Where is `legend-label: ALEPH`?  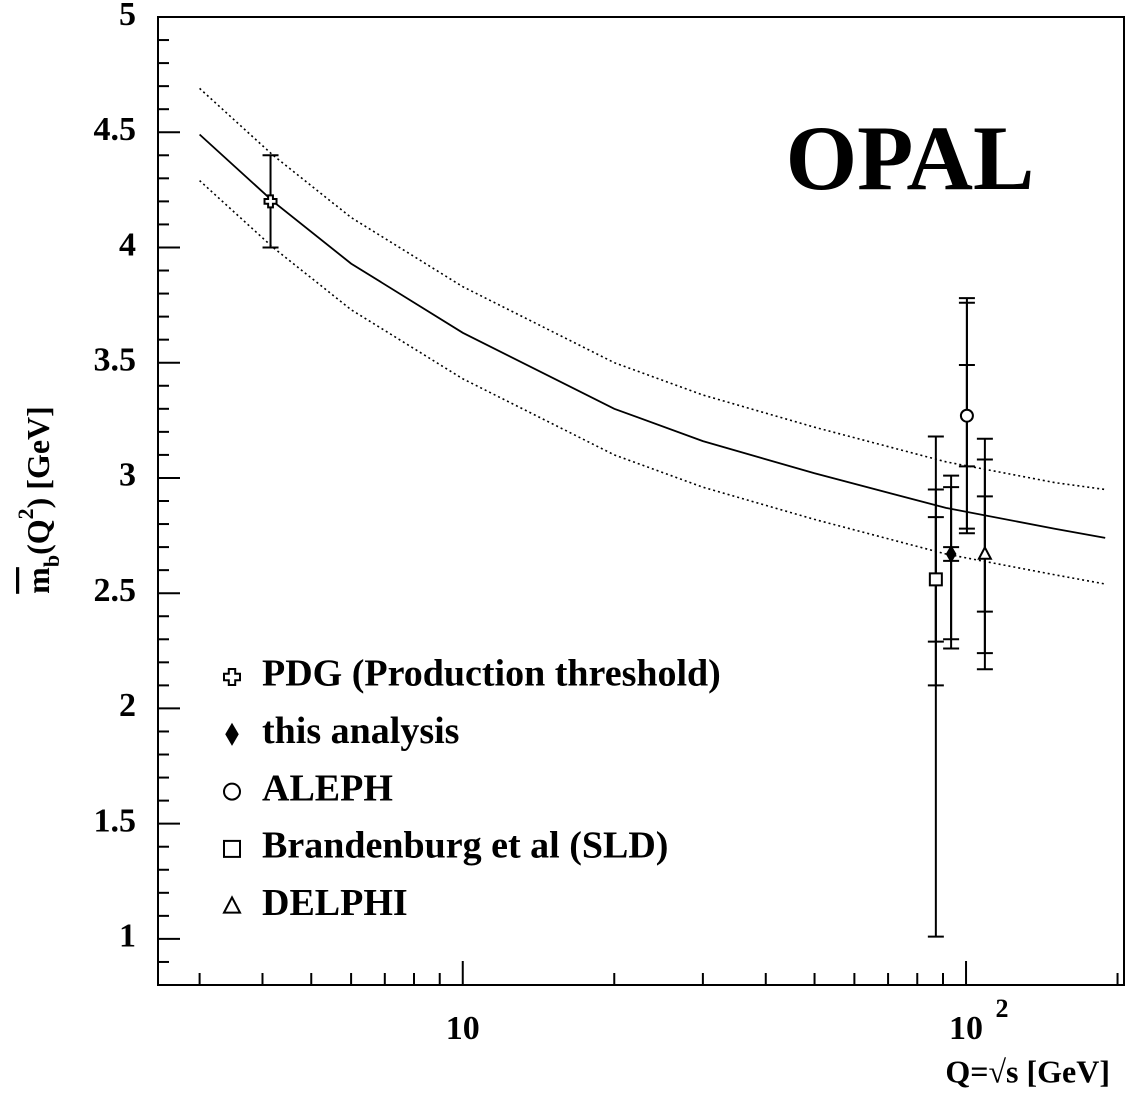
legend-label: ALEPH is located at coordinates (327, 788).